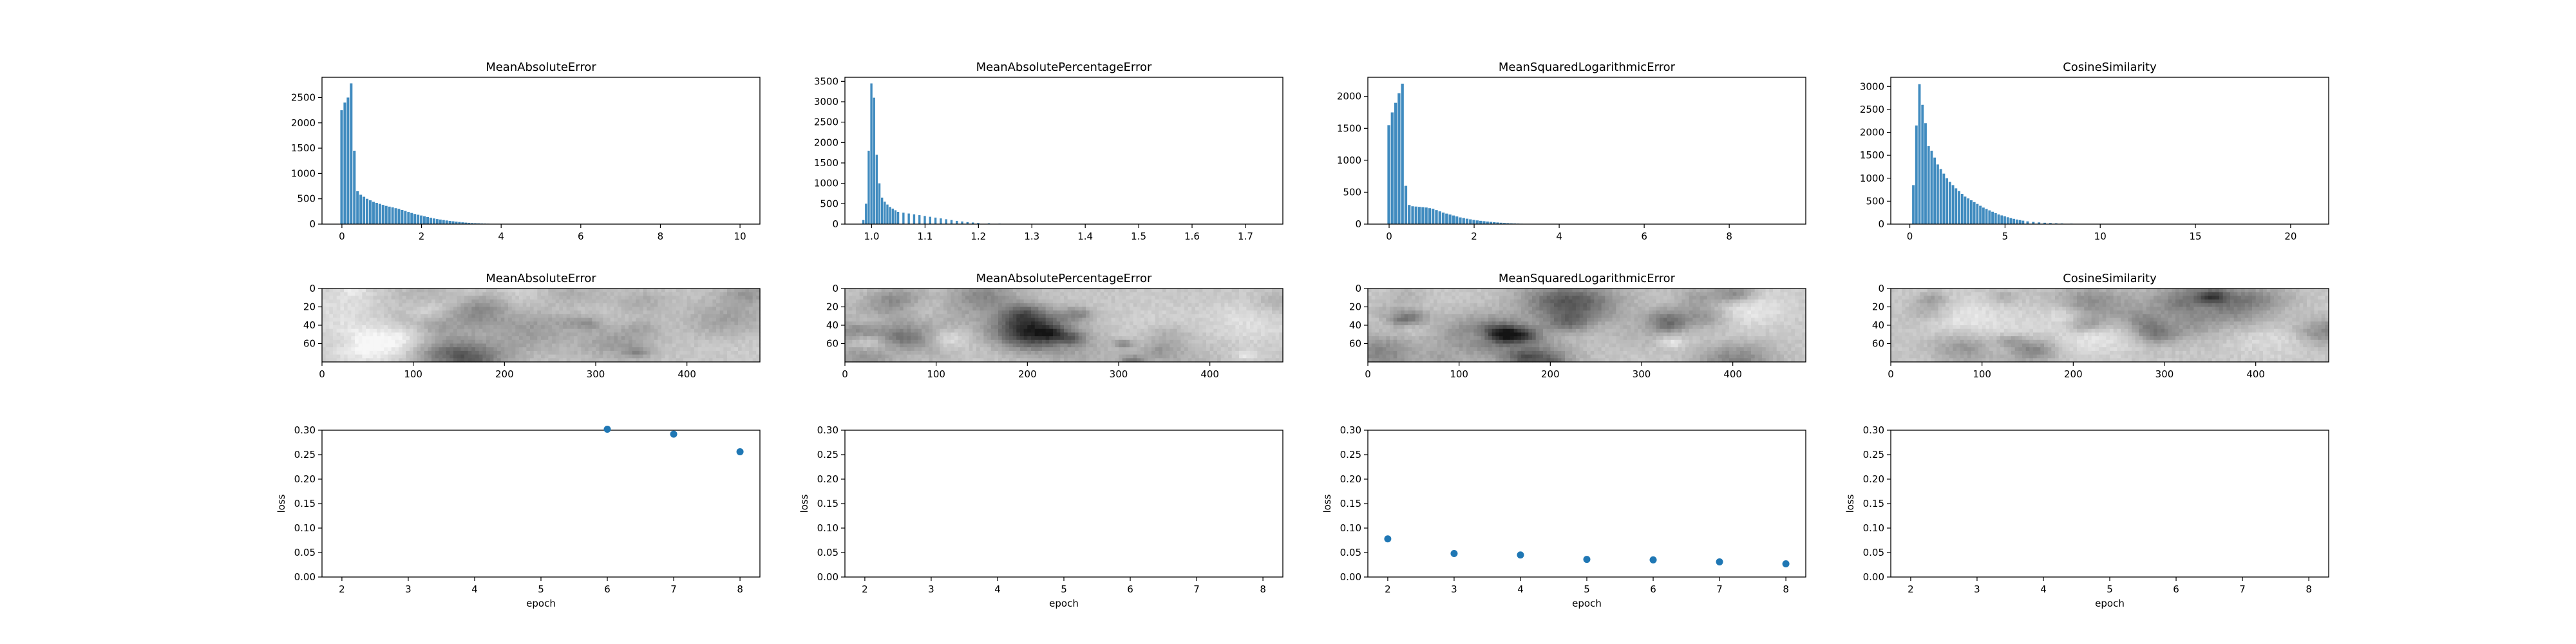  I want to click on bar-4-bar, so click(2002, 219).